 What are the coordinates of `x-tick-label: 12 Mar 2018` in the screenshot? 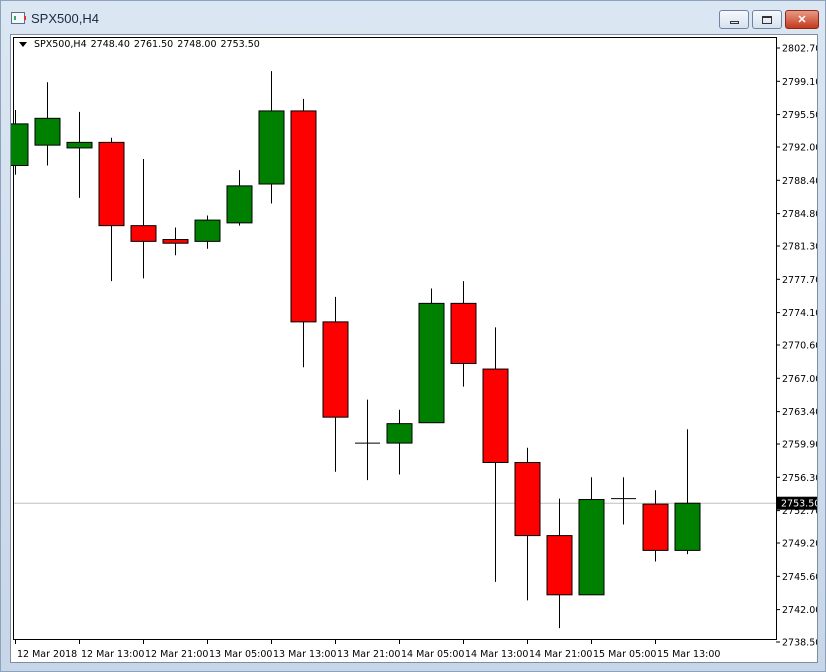 It's located at (47, 654).